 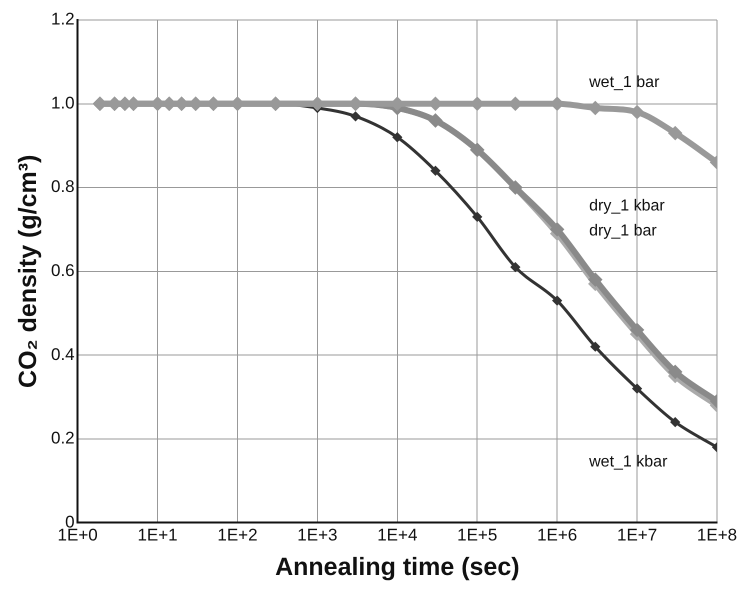 I want to click on x-tick-label: 1E+5, so click(x=477, y=534).